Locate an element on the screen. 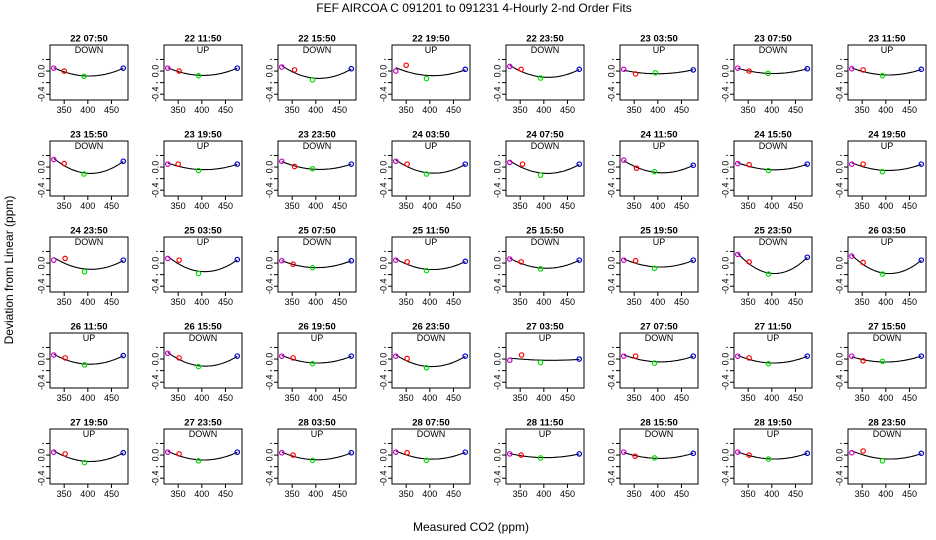 This screenshot has width=936, height=540. panel-title: 26 11:50 is located at coordinates (89, 327).